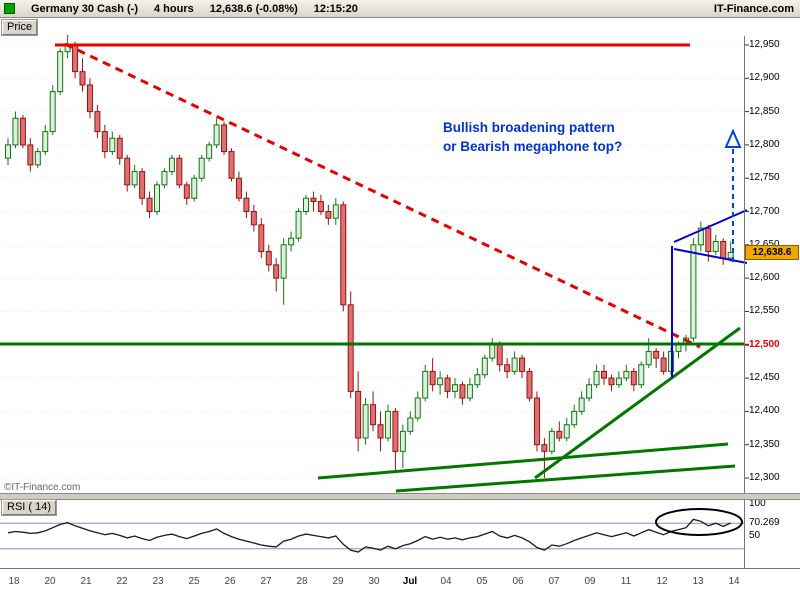 The image size is (800, 600). What do you see at coordinates (710, 256) in the screenshot?
I see `megaphone-lower-line` at bounding box center [710, 256].